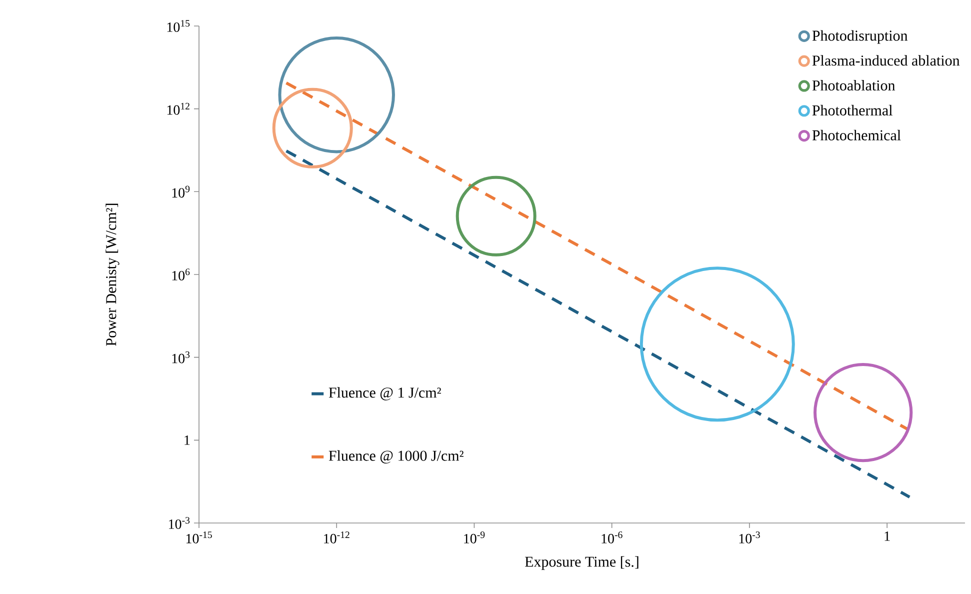 This screenshot has width=971, height=594. What do you see at coordinates (860, 37) in the screenshot?
I see `legend-label: Photodisruption` at bounding box center [860, 37].